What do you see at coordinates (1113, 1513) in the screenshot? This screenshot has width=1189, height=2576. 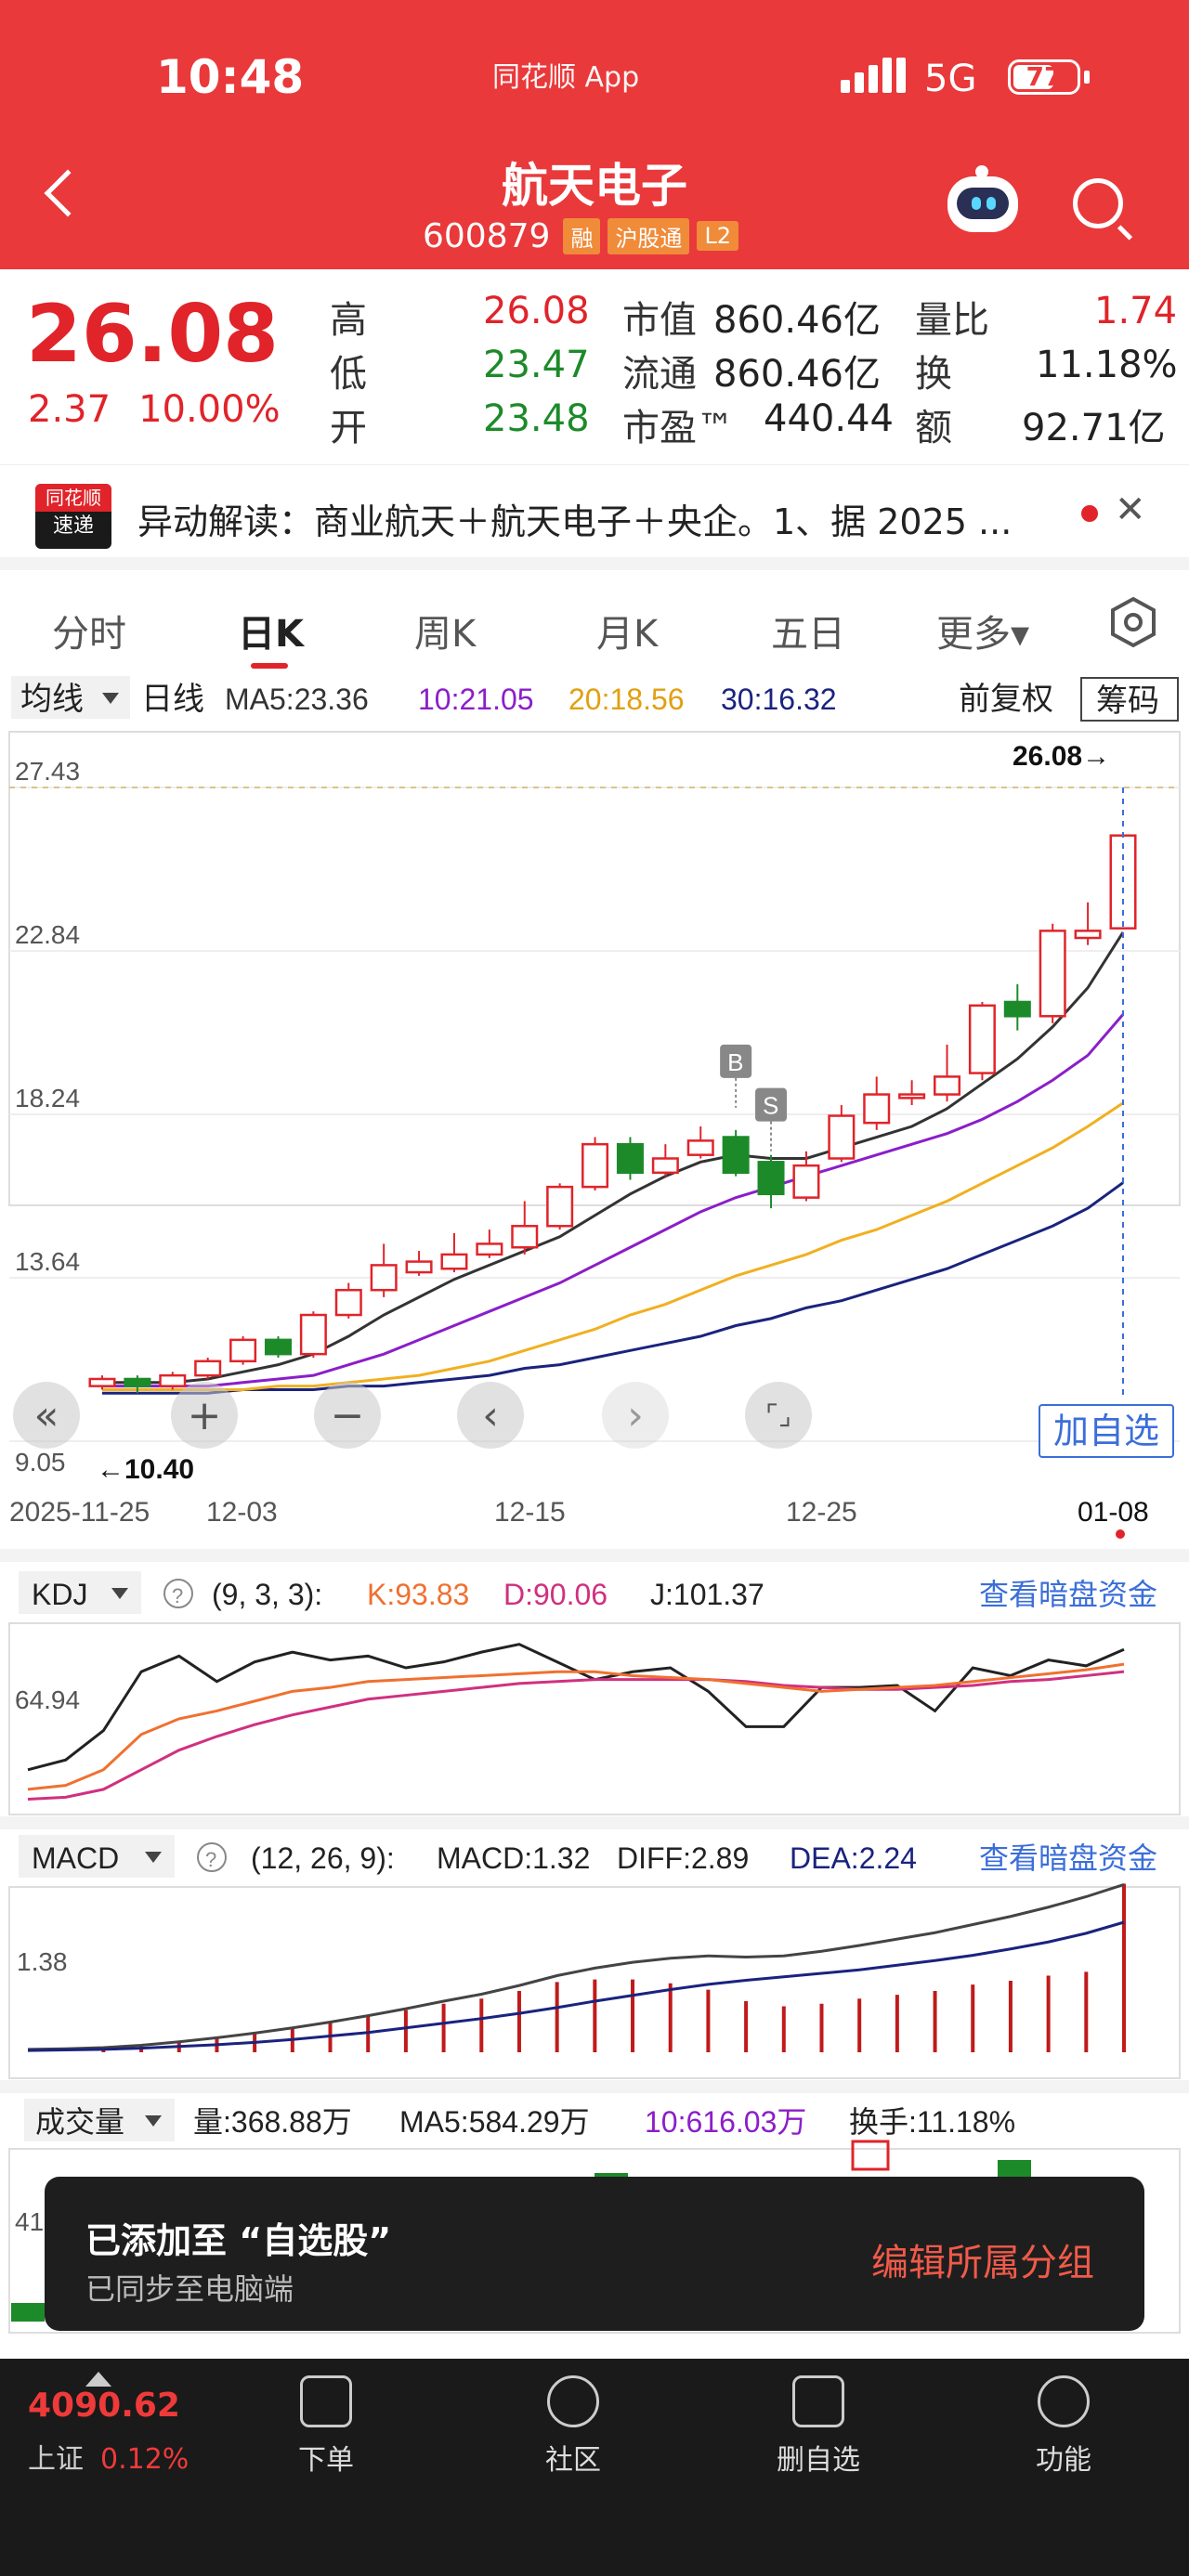 I see `date-label: 01-08` at bounding box center [1113, 1513].